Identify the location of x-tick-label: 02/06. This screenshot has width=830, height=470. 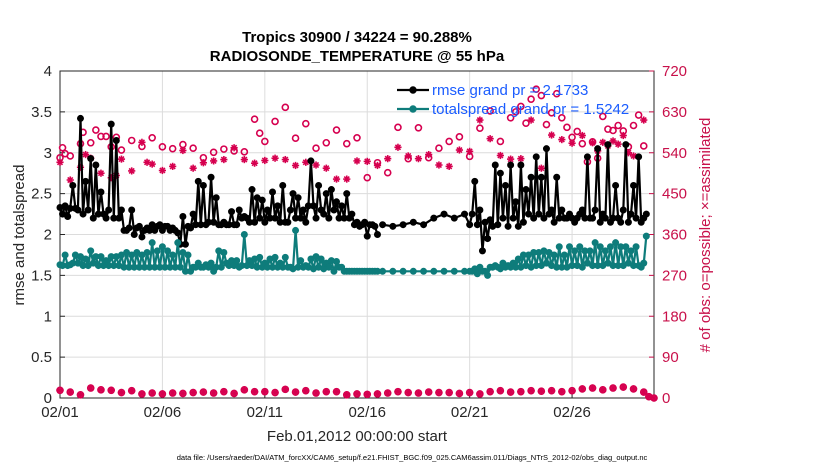
(163, 412).